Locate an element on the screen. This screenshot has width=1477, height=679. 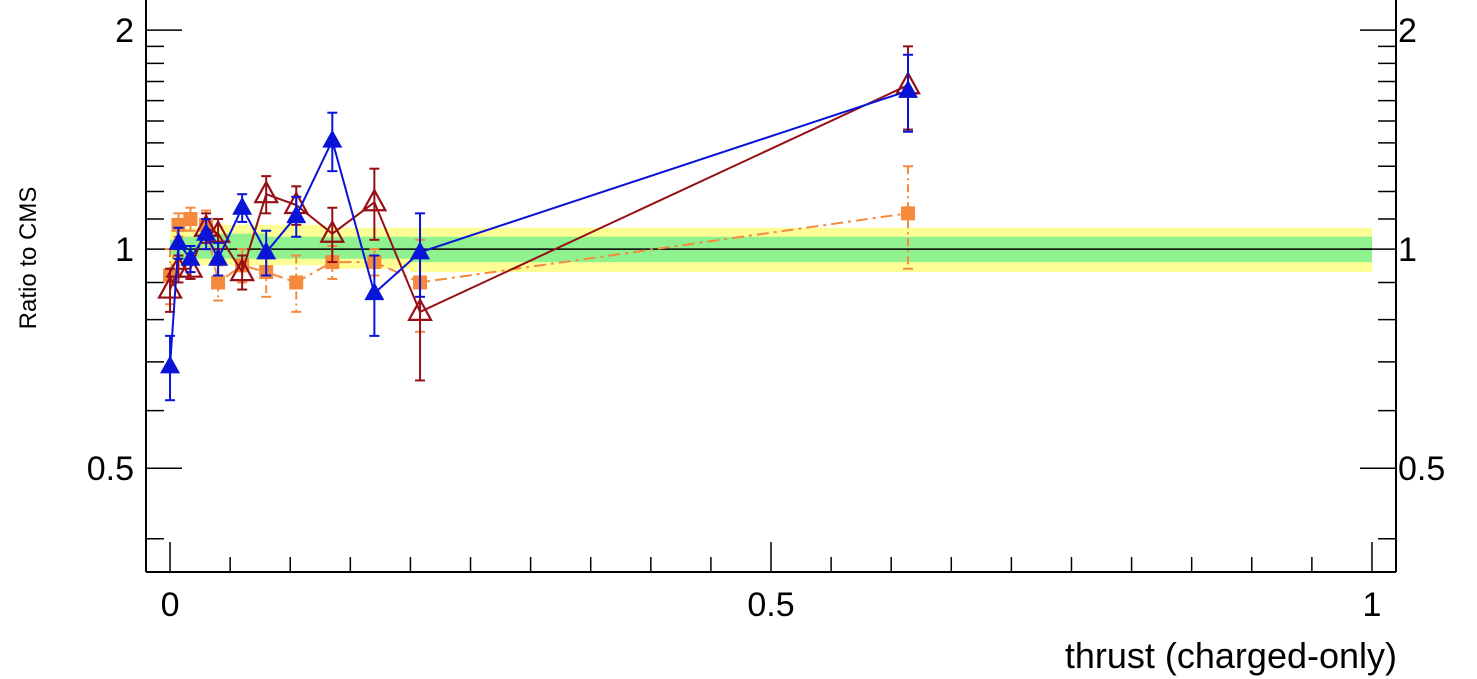
x-tick-label: 0.5 is located at coordinates (770, 605).